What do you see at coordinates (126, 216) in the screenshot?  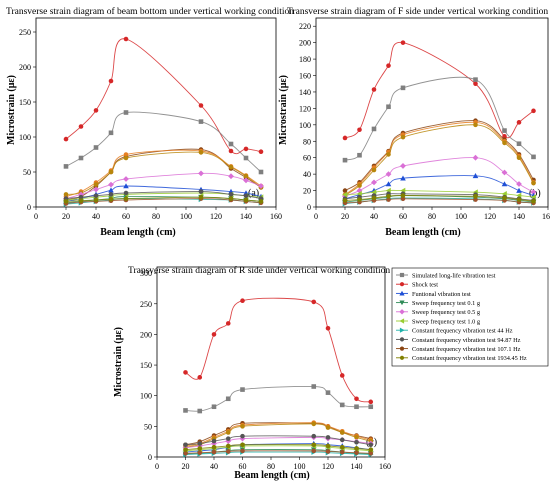 I see `x-tick-label: 60` at bounding box center [126, 216].